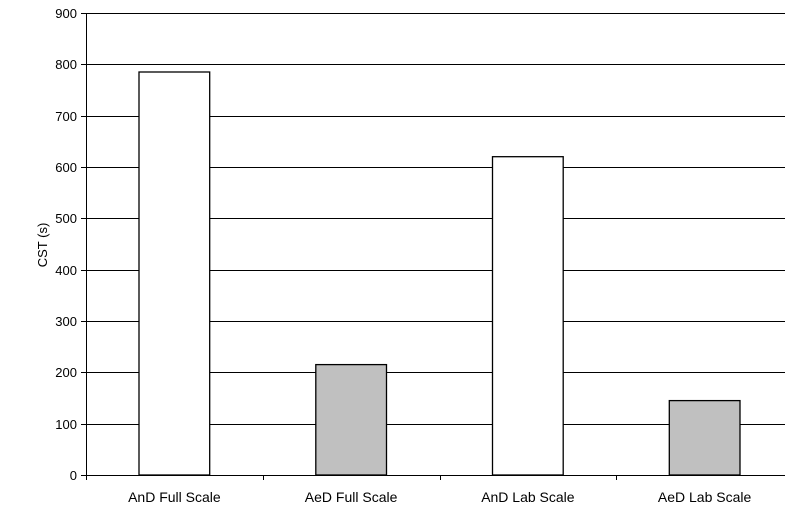 Image resolution: width=785 pixels, height=510 pixels. What do you see at coordinates (705, 497) in the screenshot?
I see `x-tick-label: AeD Lab Scale` at bounding box center [705, 497].